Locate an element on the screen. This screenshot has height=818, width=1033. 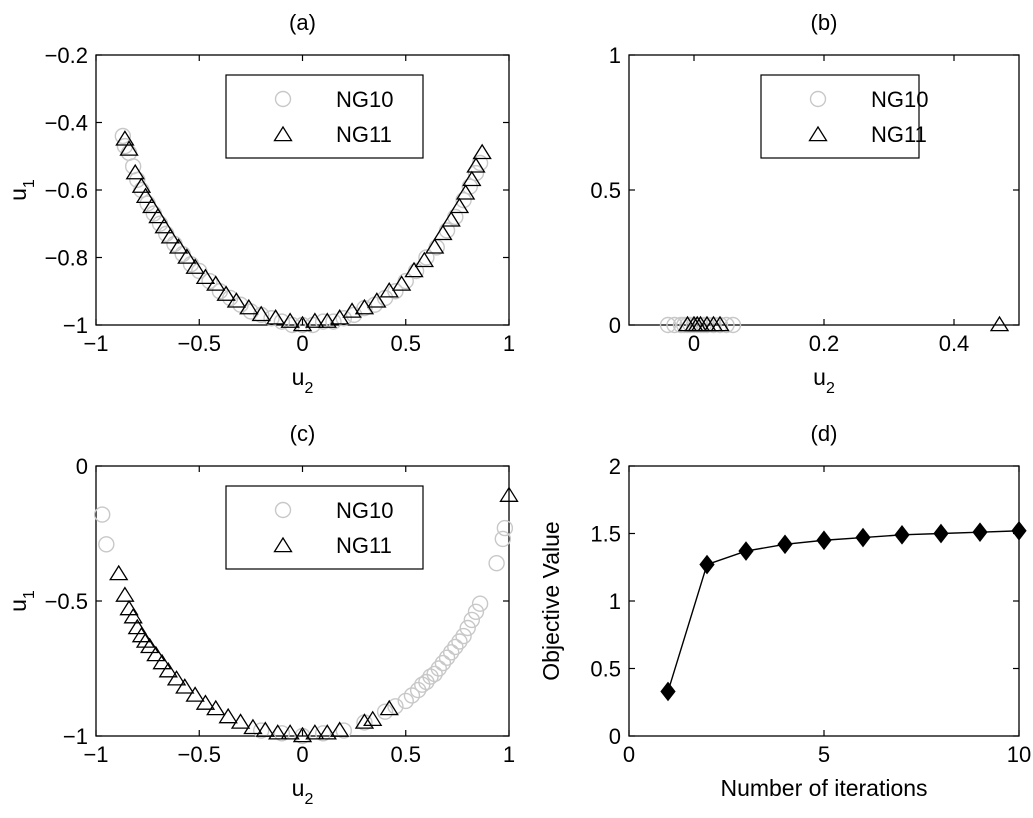
x-tick-label: 0.4 is located at coordinates (954, 343).